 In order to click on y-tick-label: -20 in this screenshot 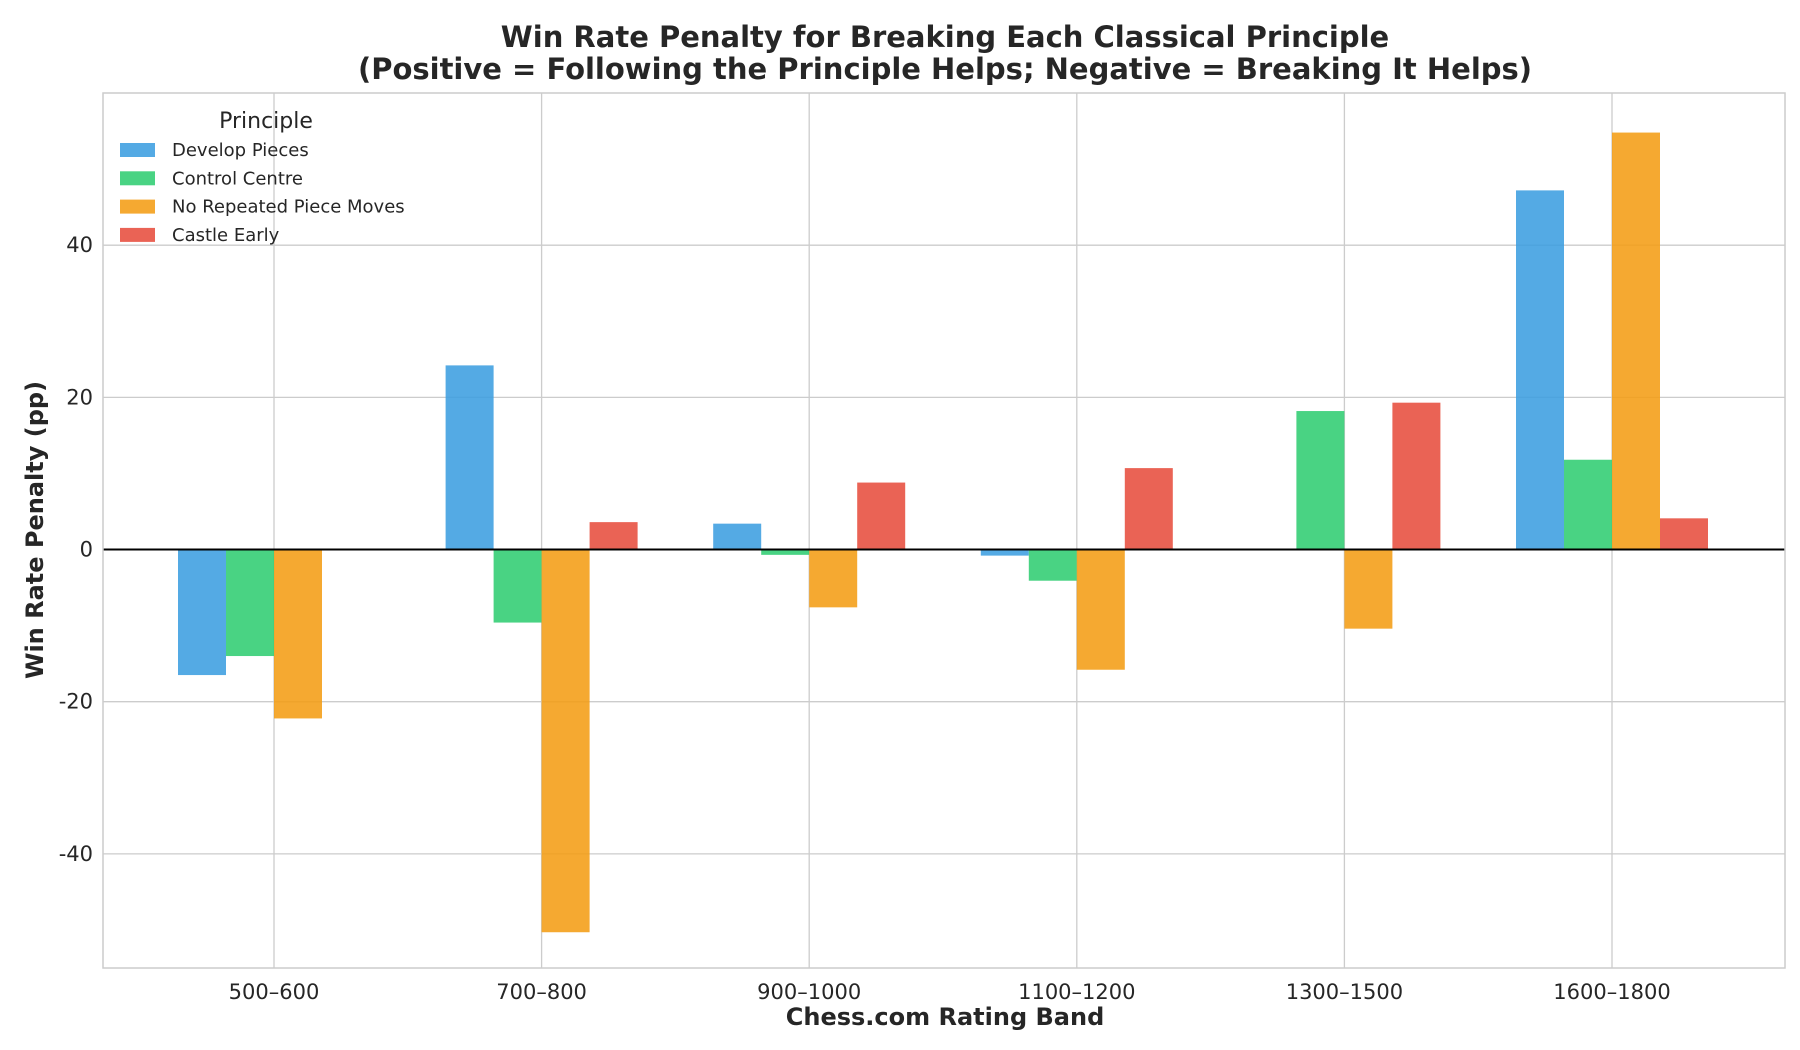, I will do `click(76, 702)`.